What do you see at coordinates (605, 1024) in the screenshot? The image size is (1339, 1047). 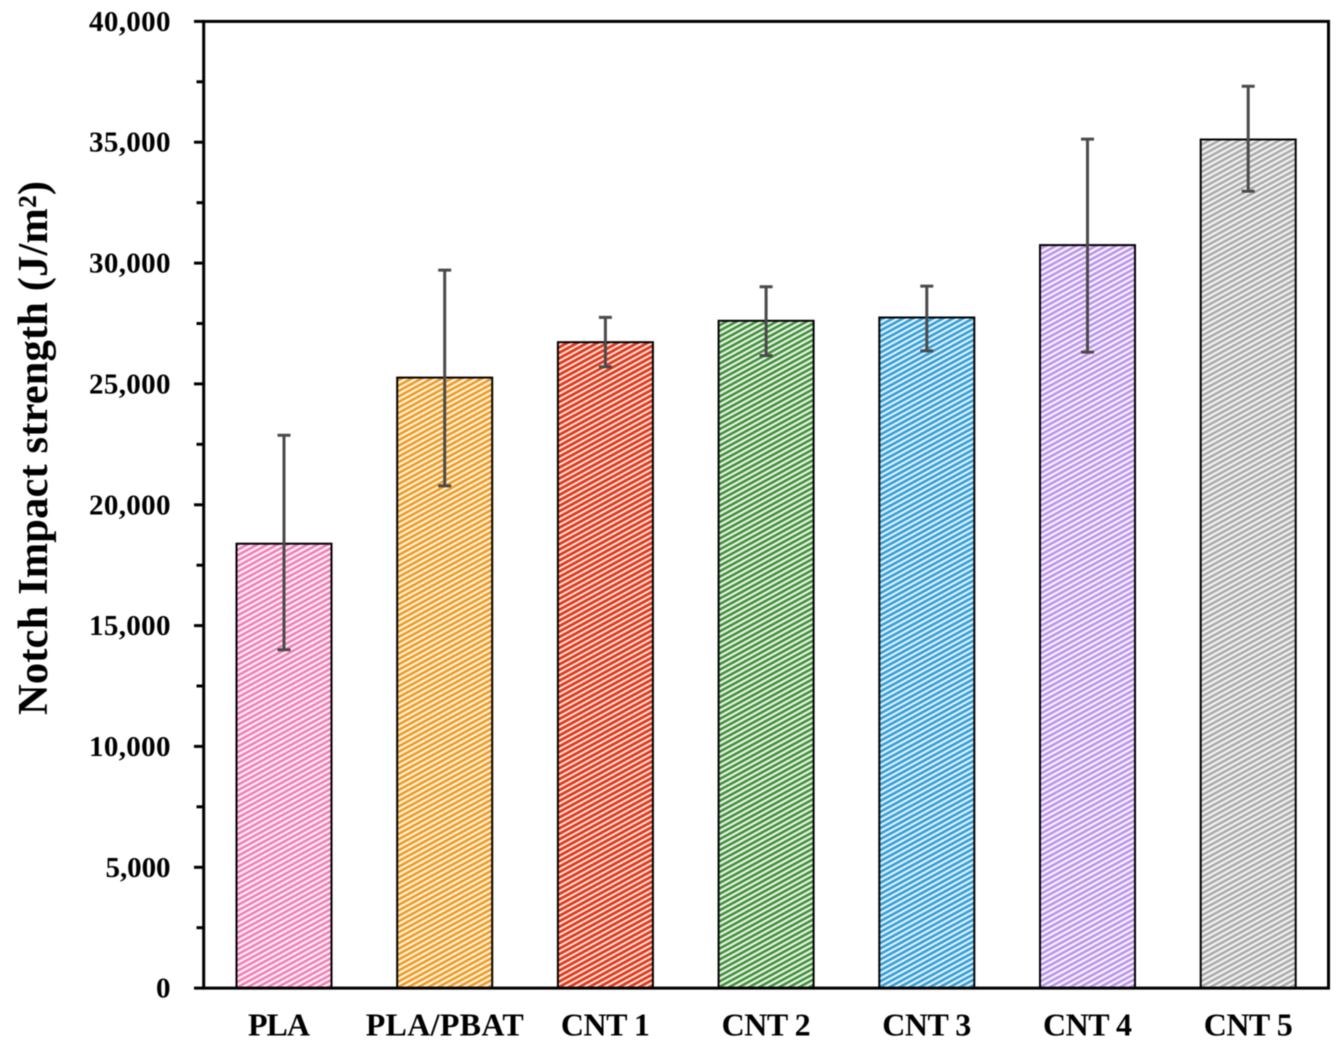 I see `svg-text: CNT 1` at bounding box center [605, 1024].